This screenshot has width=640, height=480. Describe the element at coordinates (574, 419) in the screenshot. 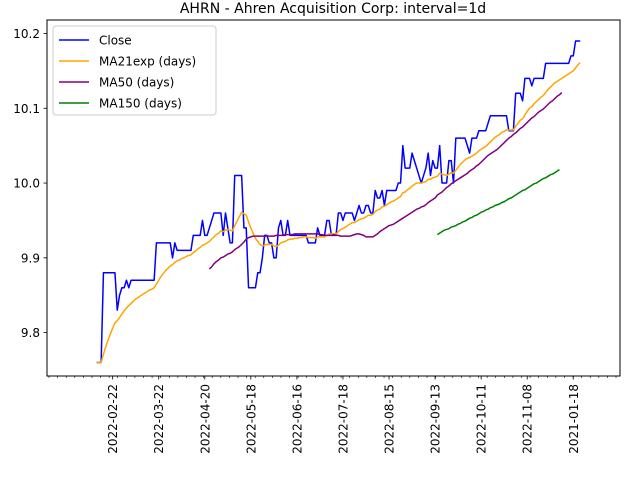

I see `x-tick-label-10: 2021-01-18` at that location.